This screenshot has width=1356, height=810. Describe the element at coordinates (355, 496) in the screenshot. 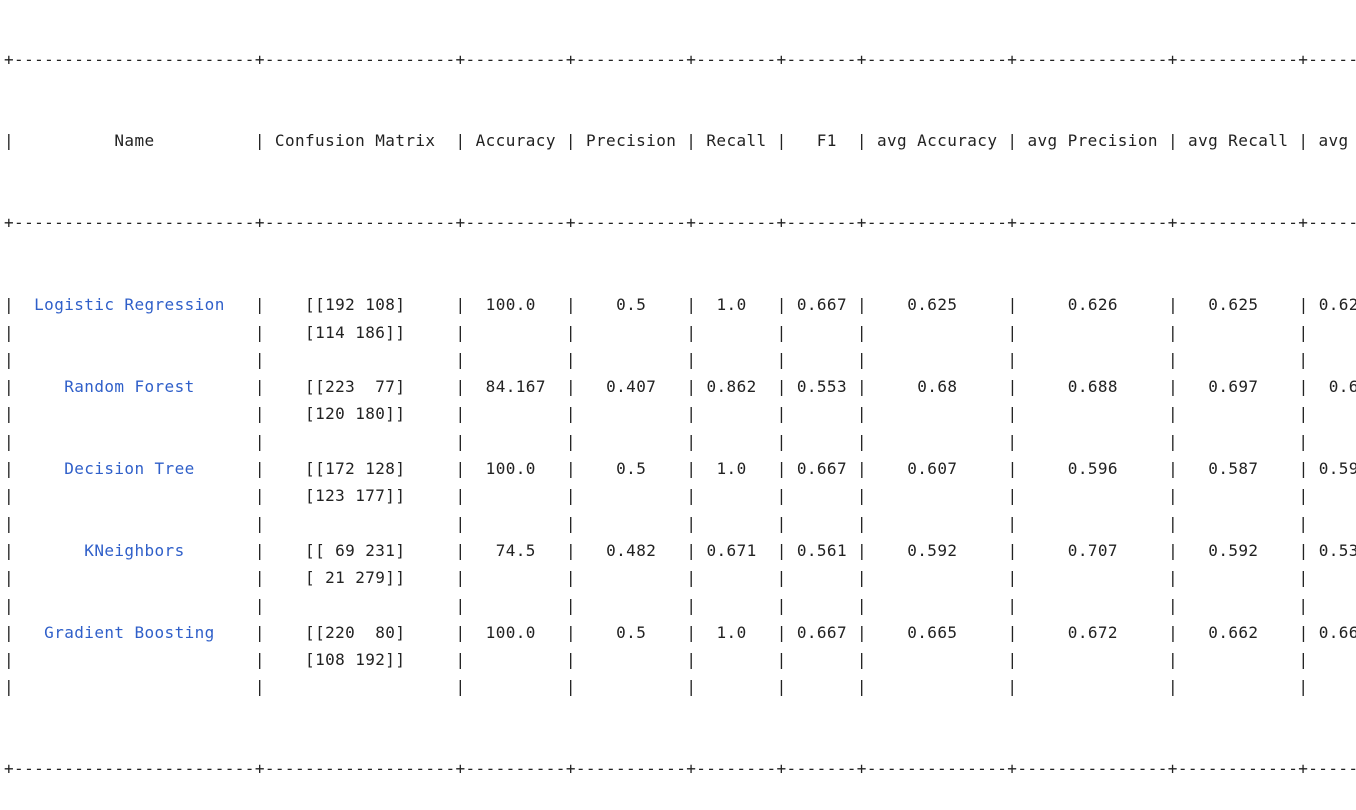

I see `confusion-matrix-line: [123 177]]` at that location.